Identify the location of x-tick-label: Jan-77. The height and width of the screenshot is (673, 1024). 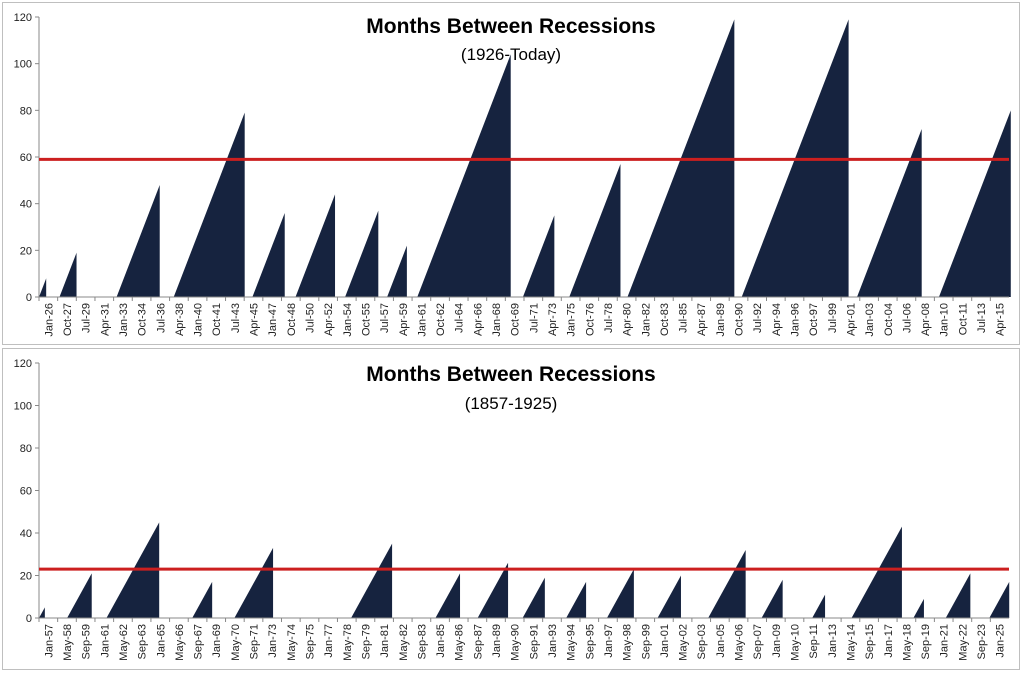
(329, 641).